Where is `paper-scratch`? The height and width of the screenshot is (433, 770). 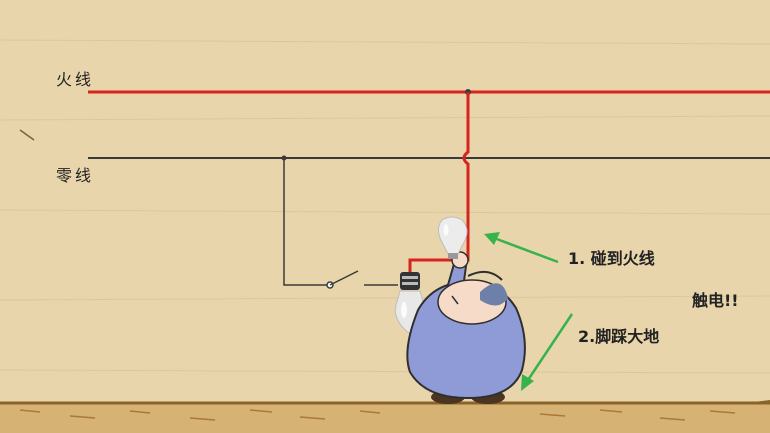
paper-scratch is located at coordinates (27, 135).